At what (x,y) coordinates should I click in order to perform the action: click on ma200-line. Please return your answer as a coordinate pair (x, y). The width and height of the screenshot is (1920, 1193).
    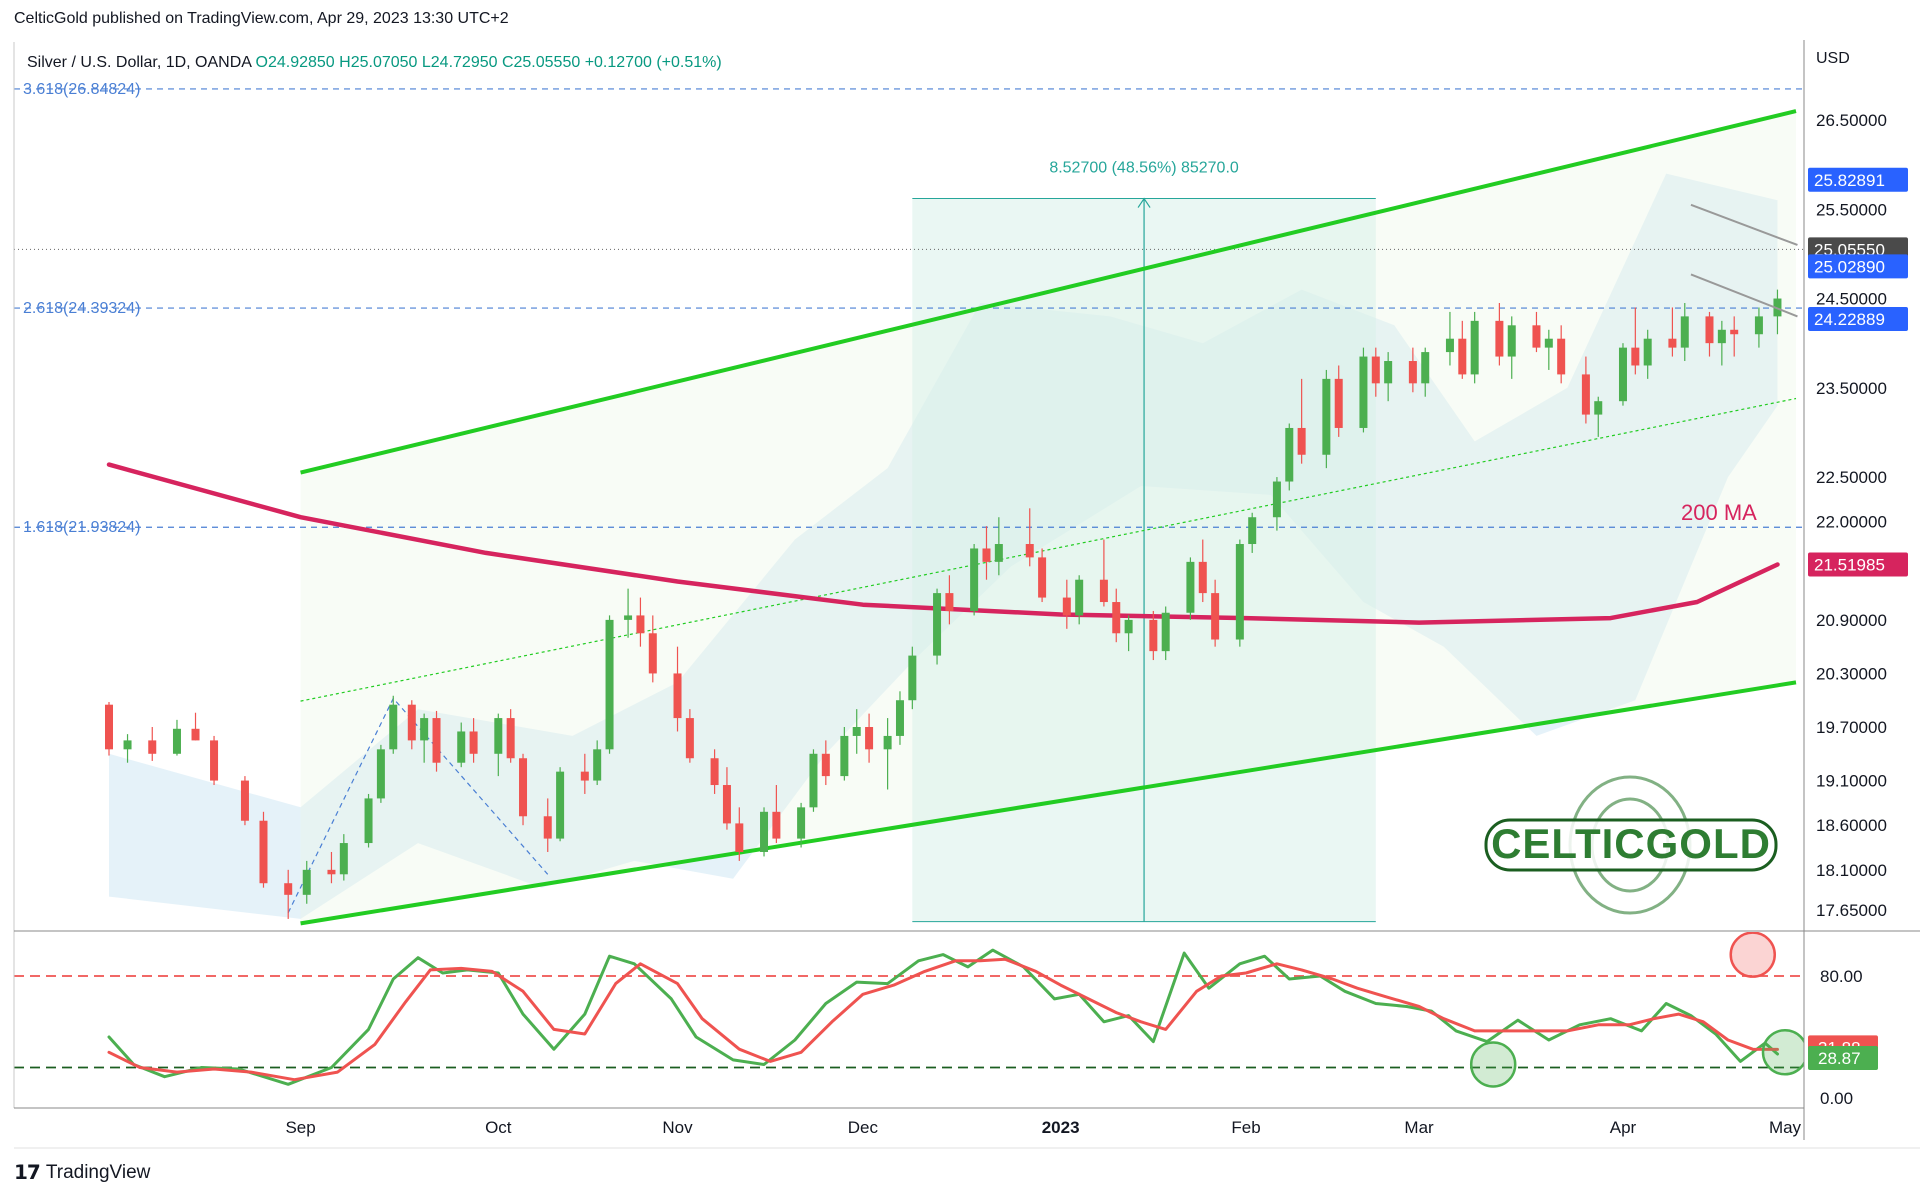
    Looking at the image, I should click on (943, 543).